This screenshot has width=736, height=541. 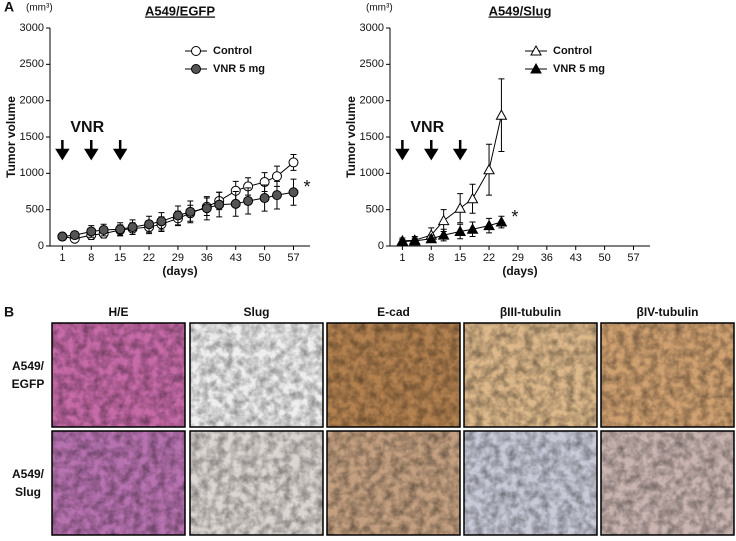 What do you see at coordinates (431, 258) in the screenshot?
I see `x-tick-label: 8` at bounding box center [431, 258].